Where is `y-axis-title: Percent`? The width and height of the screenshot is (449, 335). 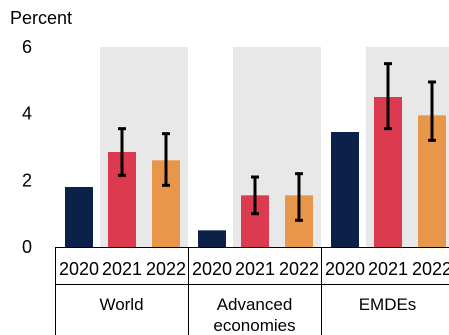
y-axis-title: Percent is located at coordinates (41, 18).